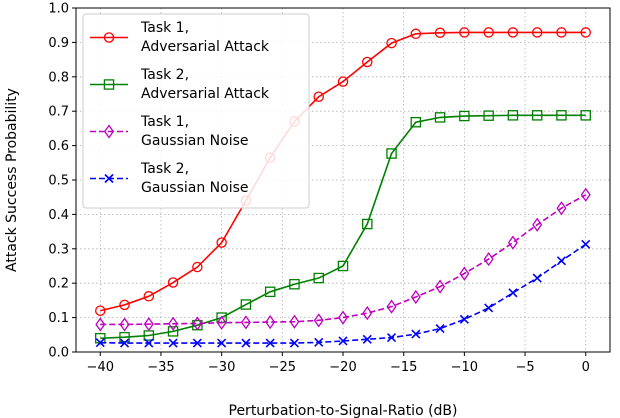 The width and height of the screenshot is (620, 418). What do you see at coordinates (12, 180) in the screenshot?
I see `y-axis-label: Attack Success Probability` at bounding box center [12, 180].